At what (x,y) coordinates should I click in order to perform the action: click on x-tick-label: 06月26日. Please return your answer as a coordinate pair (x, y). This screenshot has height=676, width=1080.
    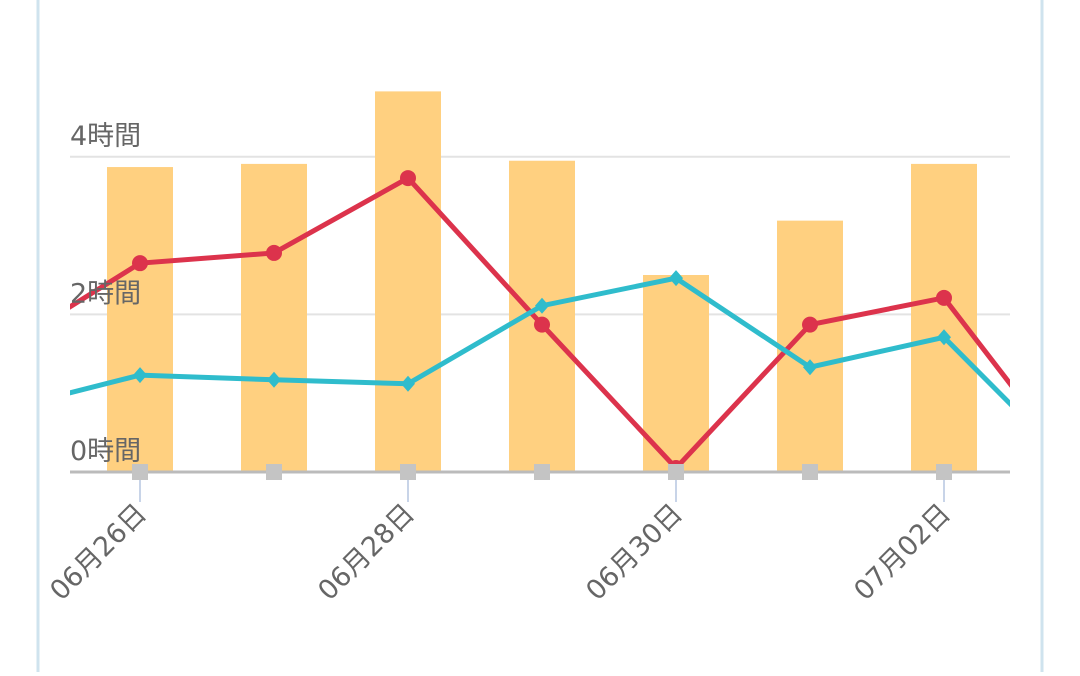
    Looking at the image, I should click on (98, 552).